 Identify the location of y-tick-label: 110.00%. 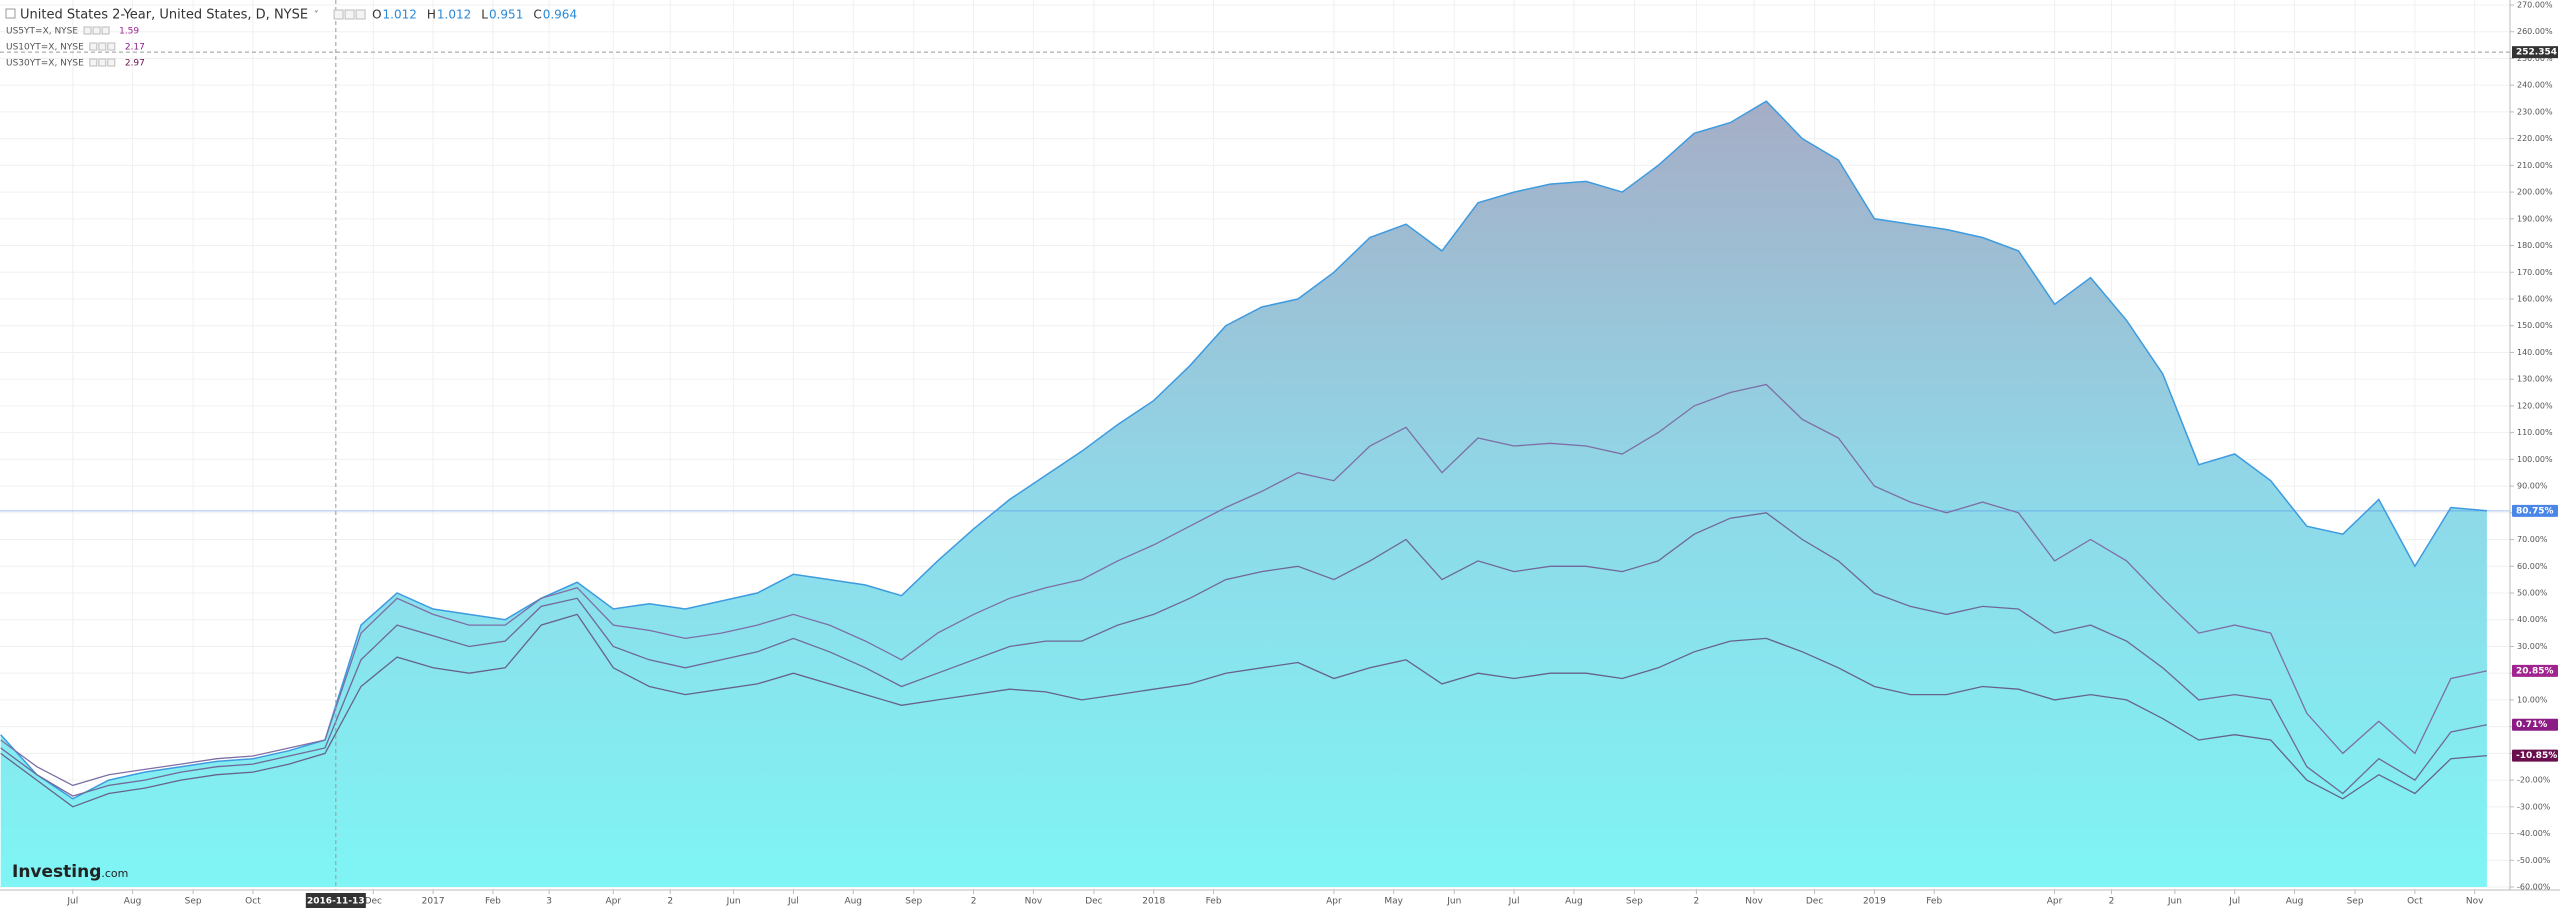
(2535, 432).